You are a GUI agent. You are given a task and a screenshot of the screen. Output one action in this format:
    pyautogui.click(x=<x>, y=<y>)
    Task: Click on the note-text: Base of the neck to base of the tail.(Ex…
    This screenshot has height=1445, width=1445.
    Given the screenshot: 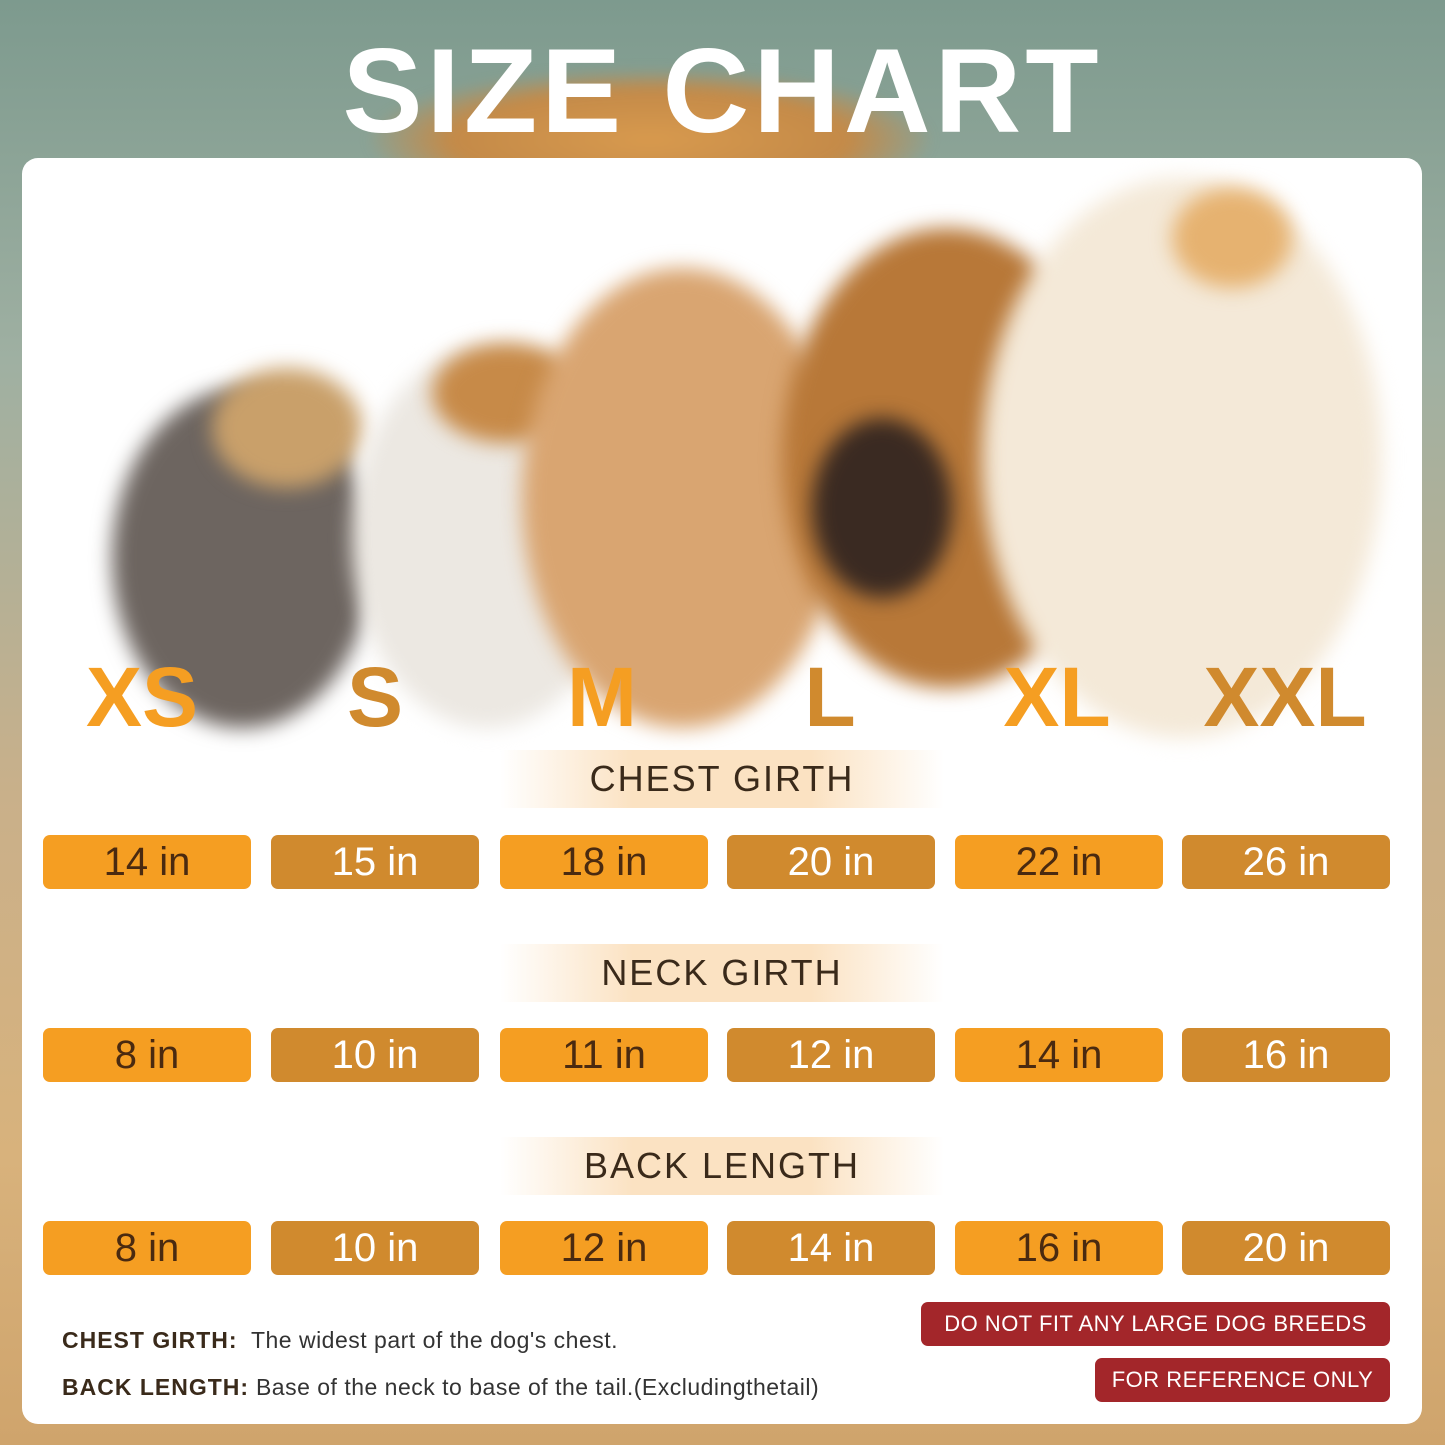 What is the action you would take?
    pyautogui.click(x=537, y=1387)
    